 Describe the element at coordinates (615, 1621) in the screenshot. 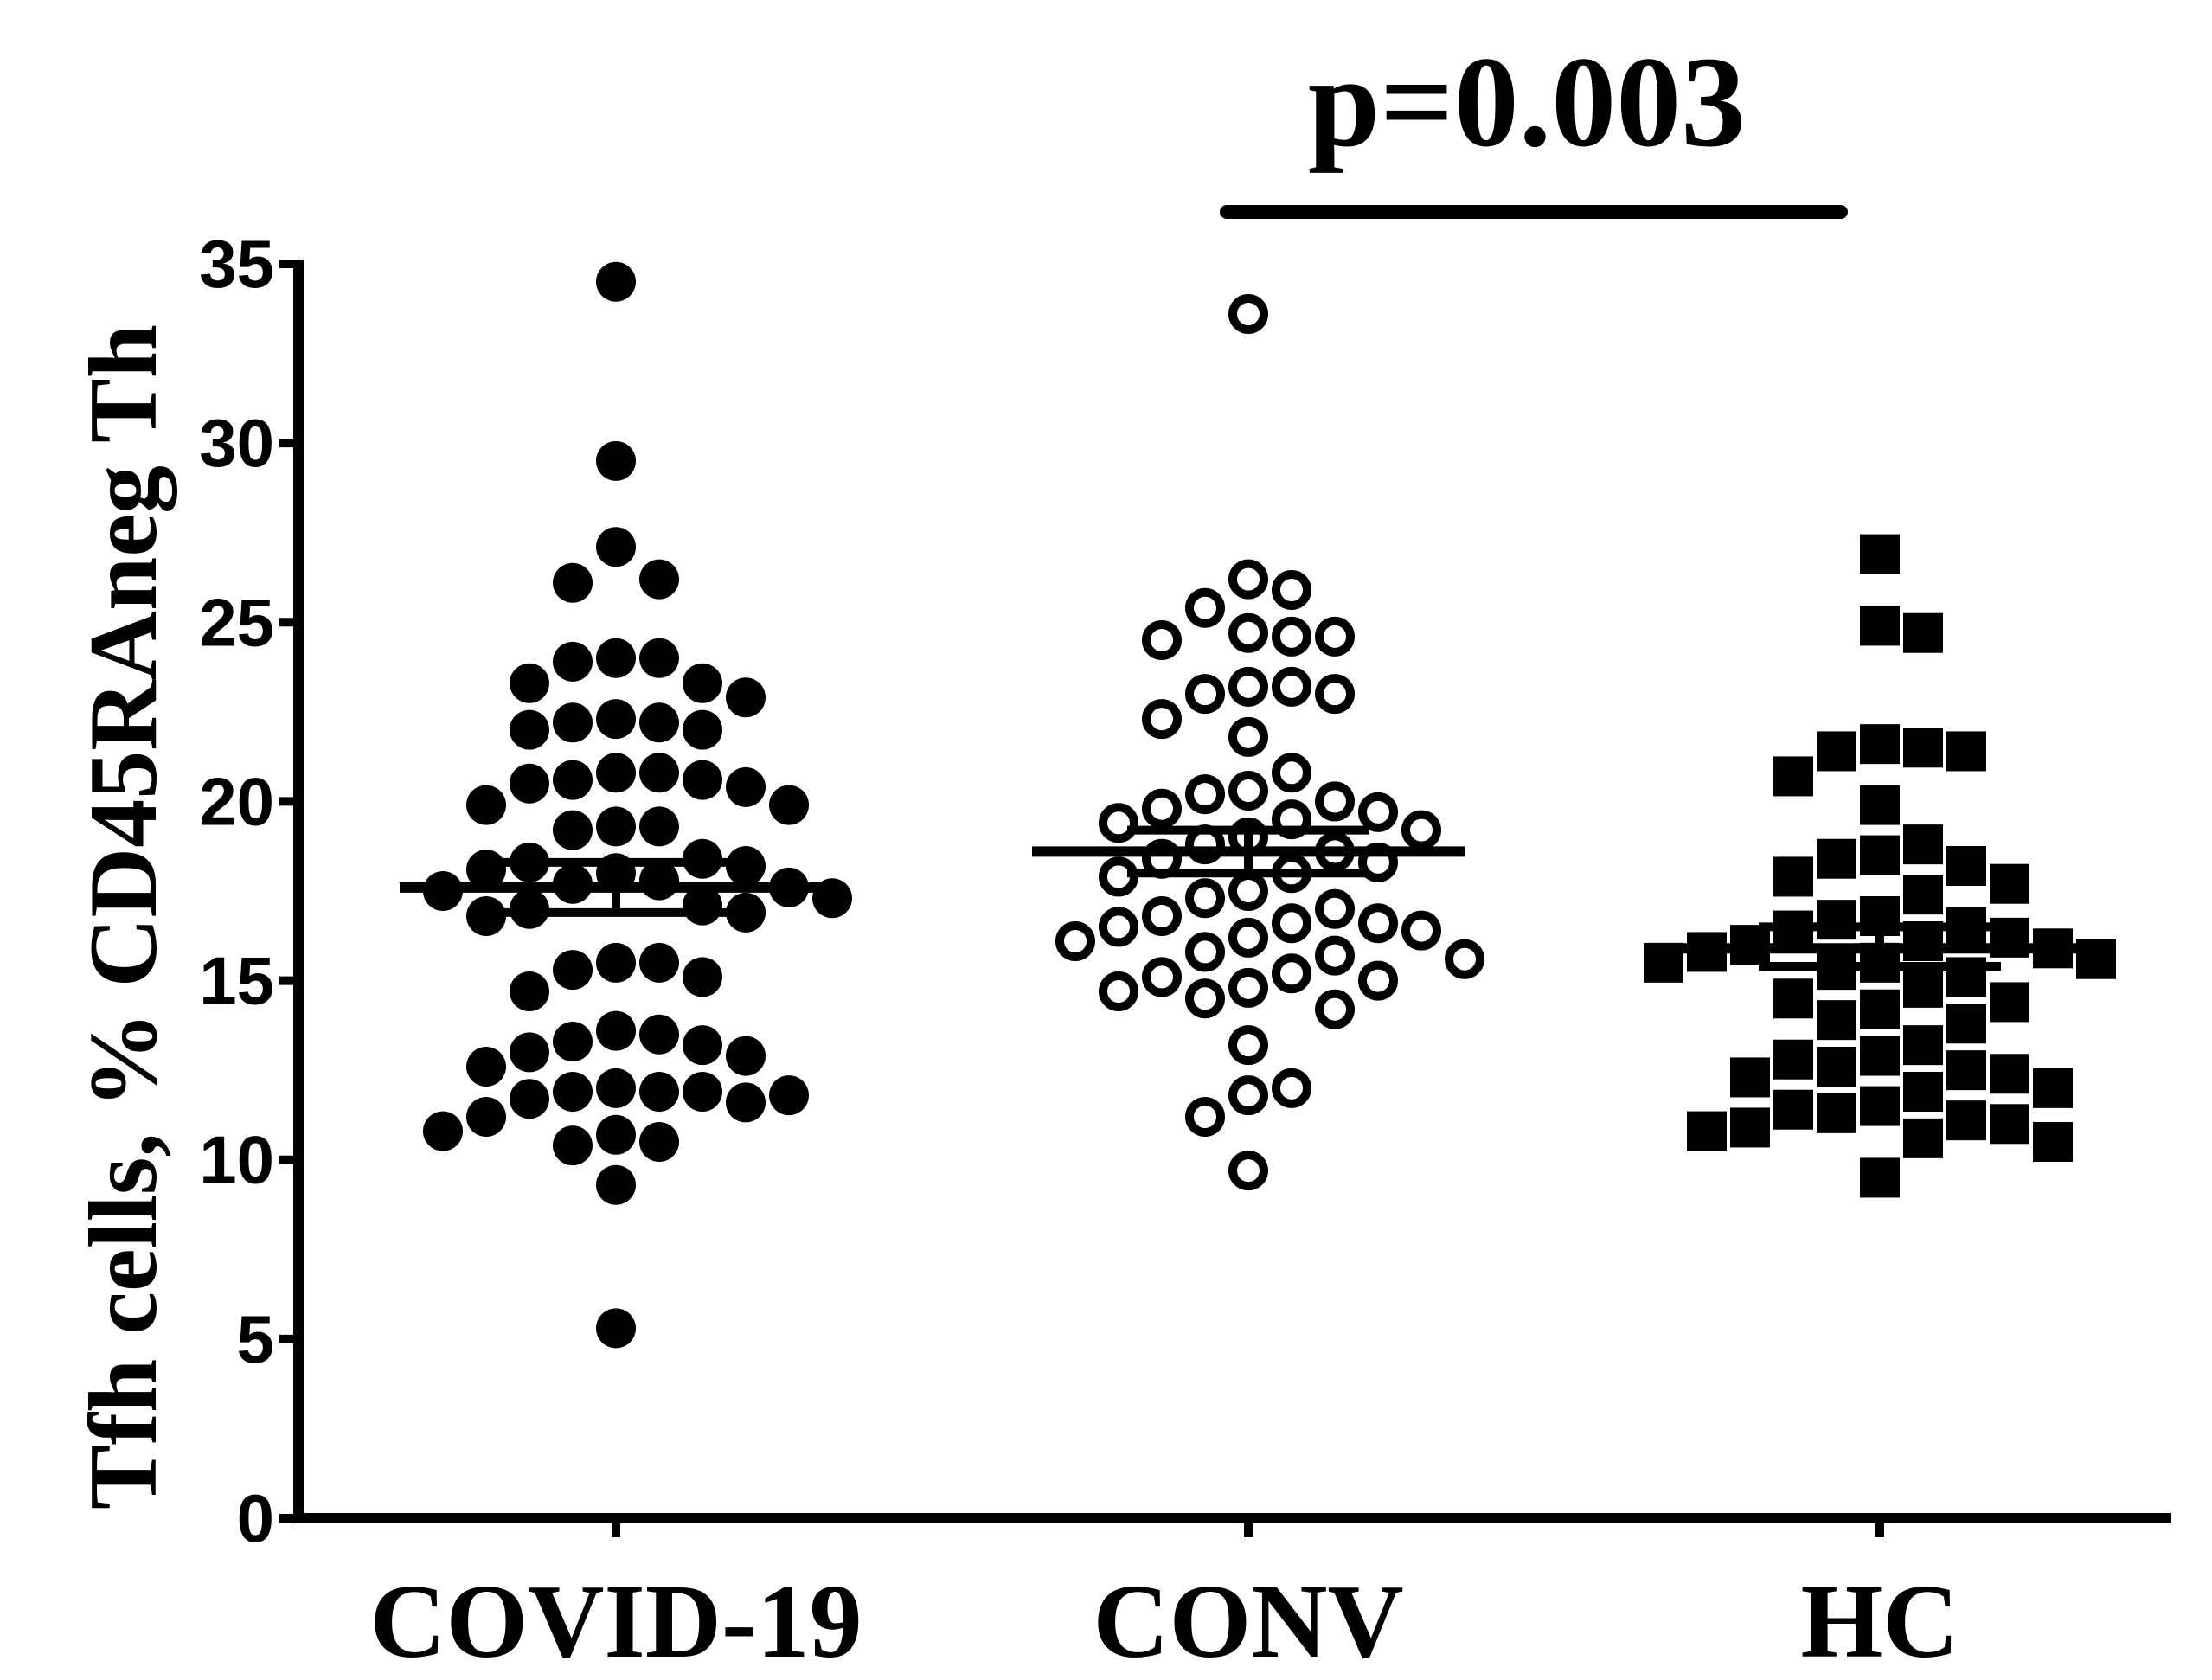

I see `x-category-label: COVID-19` at that location.